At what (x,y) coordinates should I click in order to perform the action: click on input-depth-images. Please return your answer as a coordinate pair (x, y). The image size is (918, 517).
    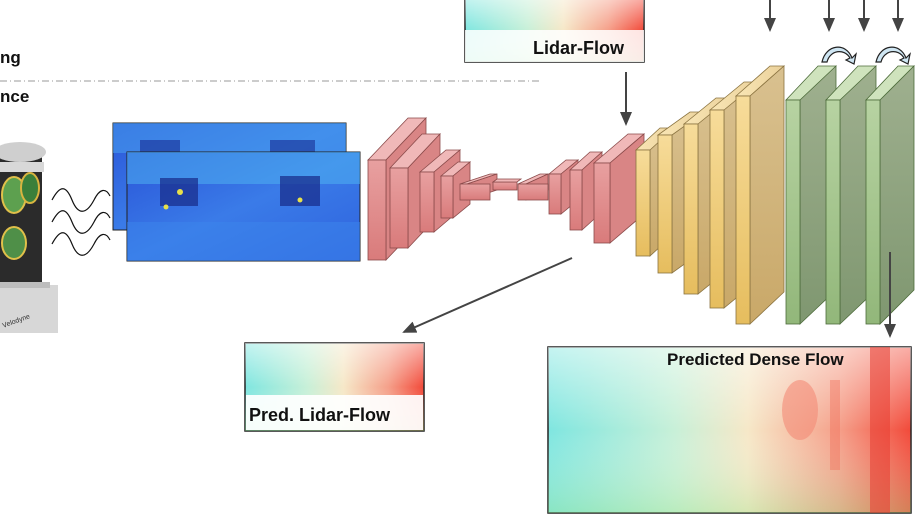
    Looking at the image, I should click on (236, 192).